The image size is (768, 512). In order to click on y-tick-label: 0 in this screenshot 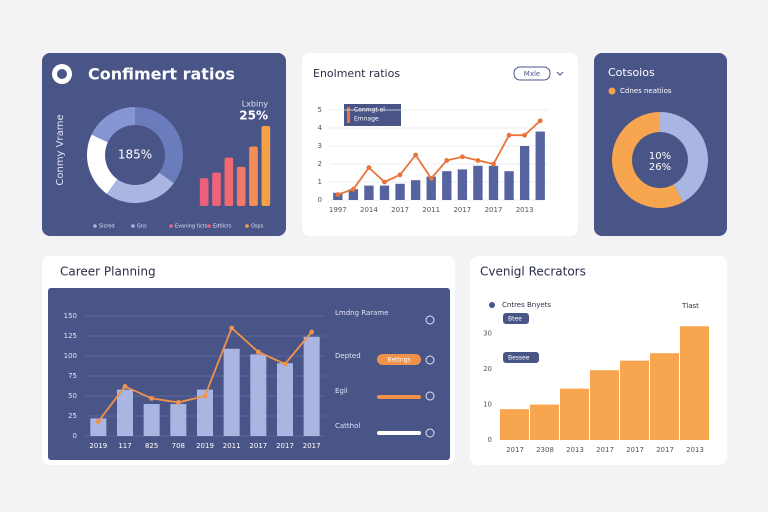, I will do `click(490, 440)`.